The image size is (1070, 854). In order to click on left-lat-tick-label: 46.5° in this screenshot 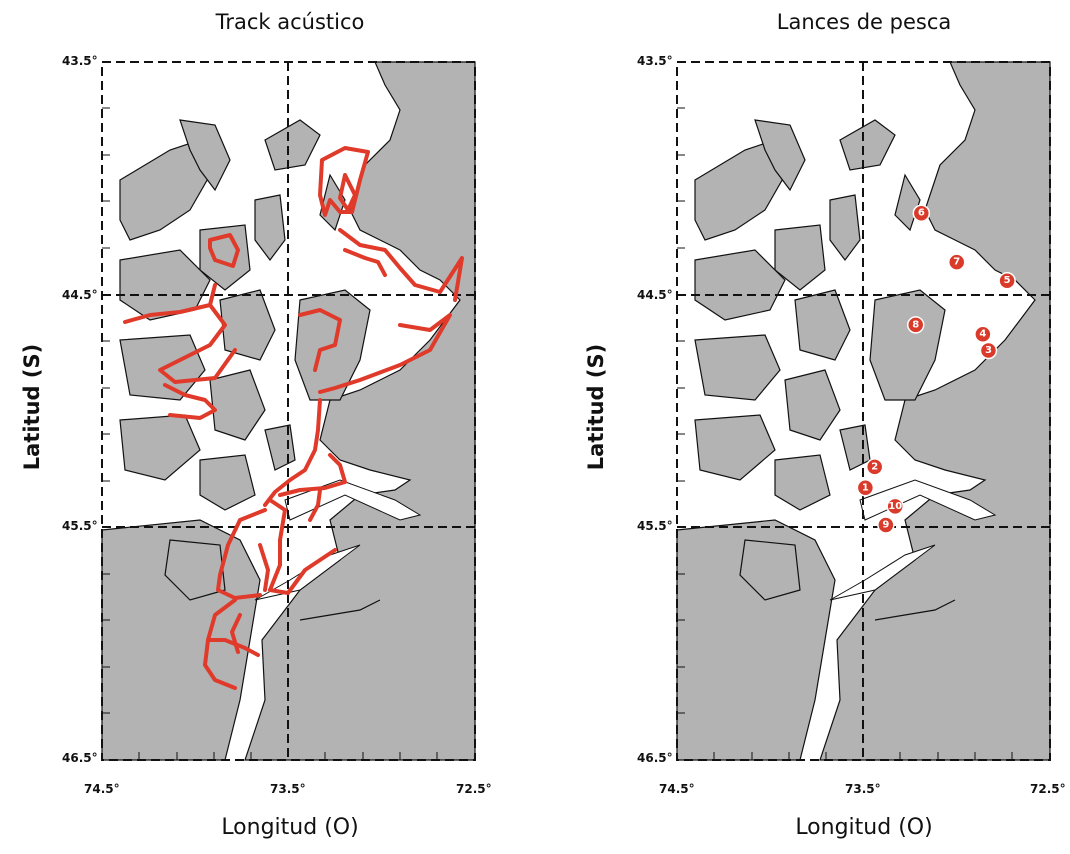, I will do `click(80, 758)`.